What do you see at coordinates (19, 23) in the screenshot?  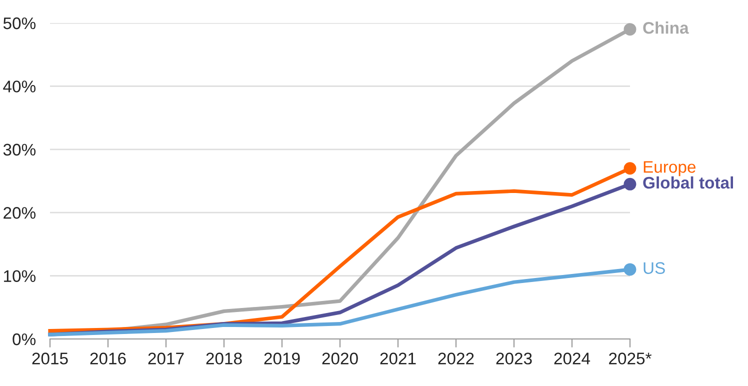 I see `y-tick-label: 50%` at bounding box center [19, 23].